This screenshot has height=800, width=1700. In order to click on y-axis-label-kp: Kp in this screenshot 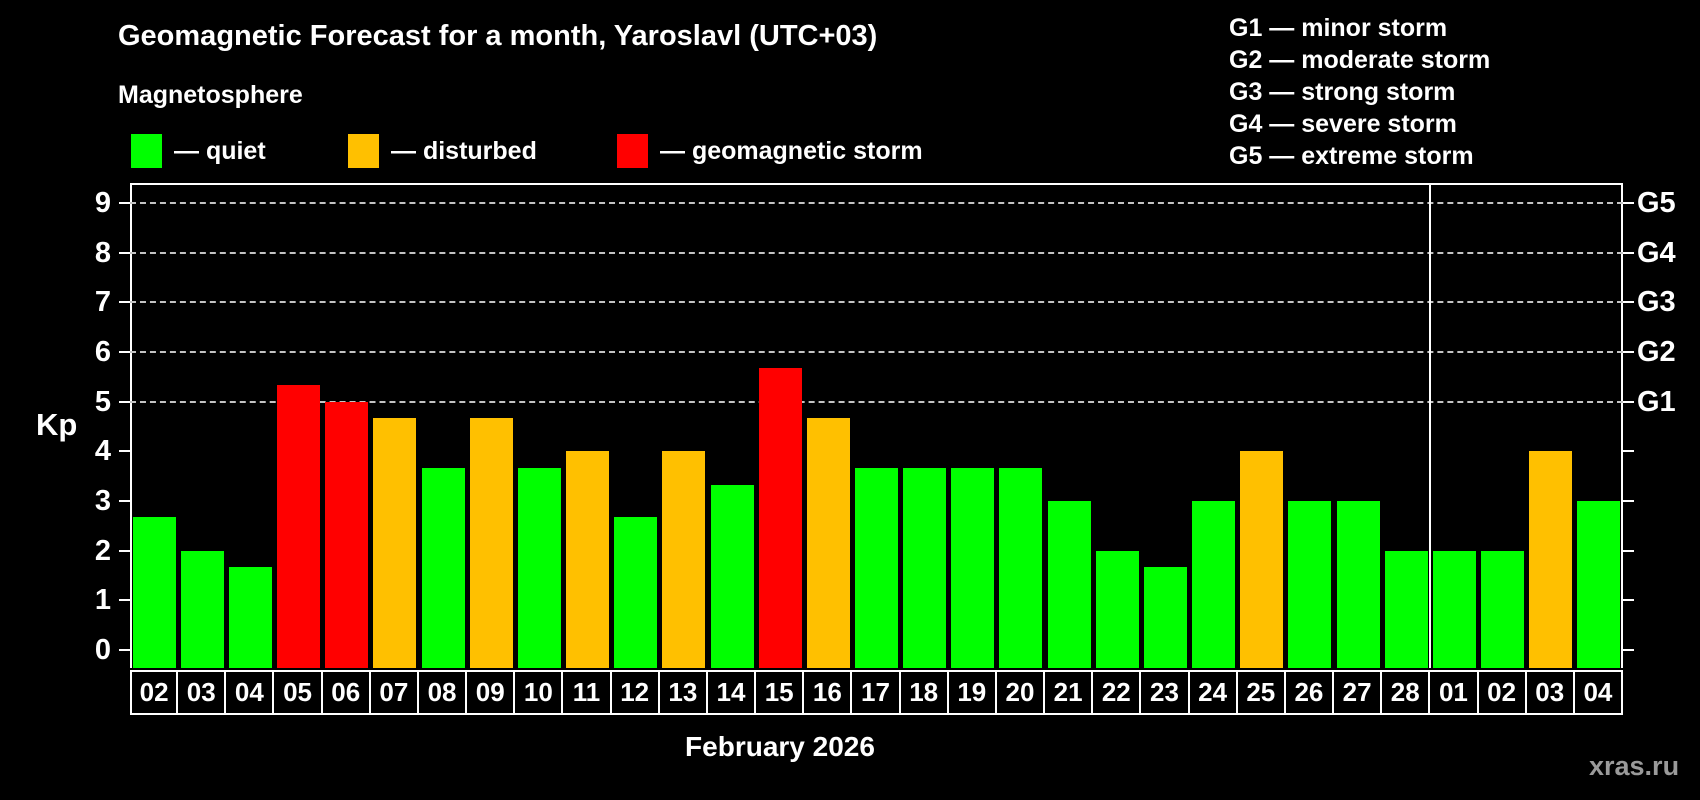, I will do `click(57, 424)`.